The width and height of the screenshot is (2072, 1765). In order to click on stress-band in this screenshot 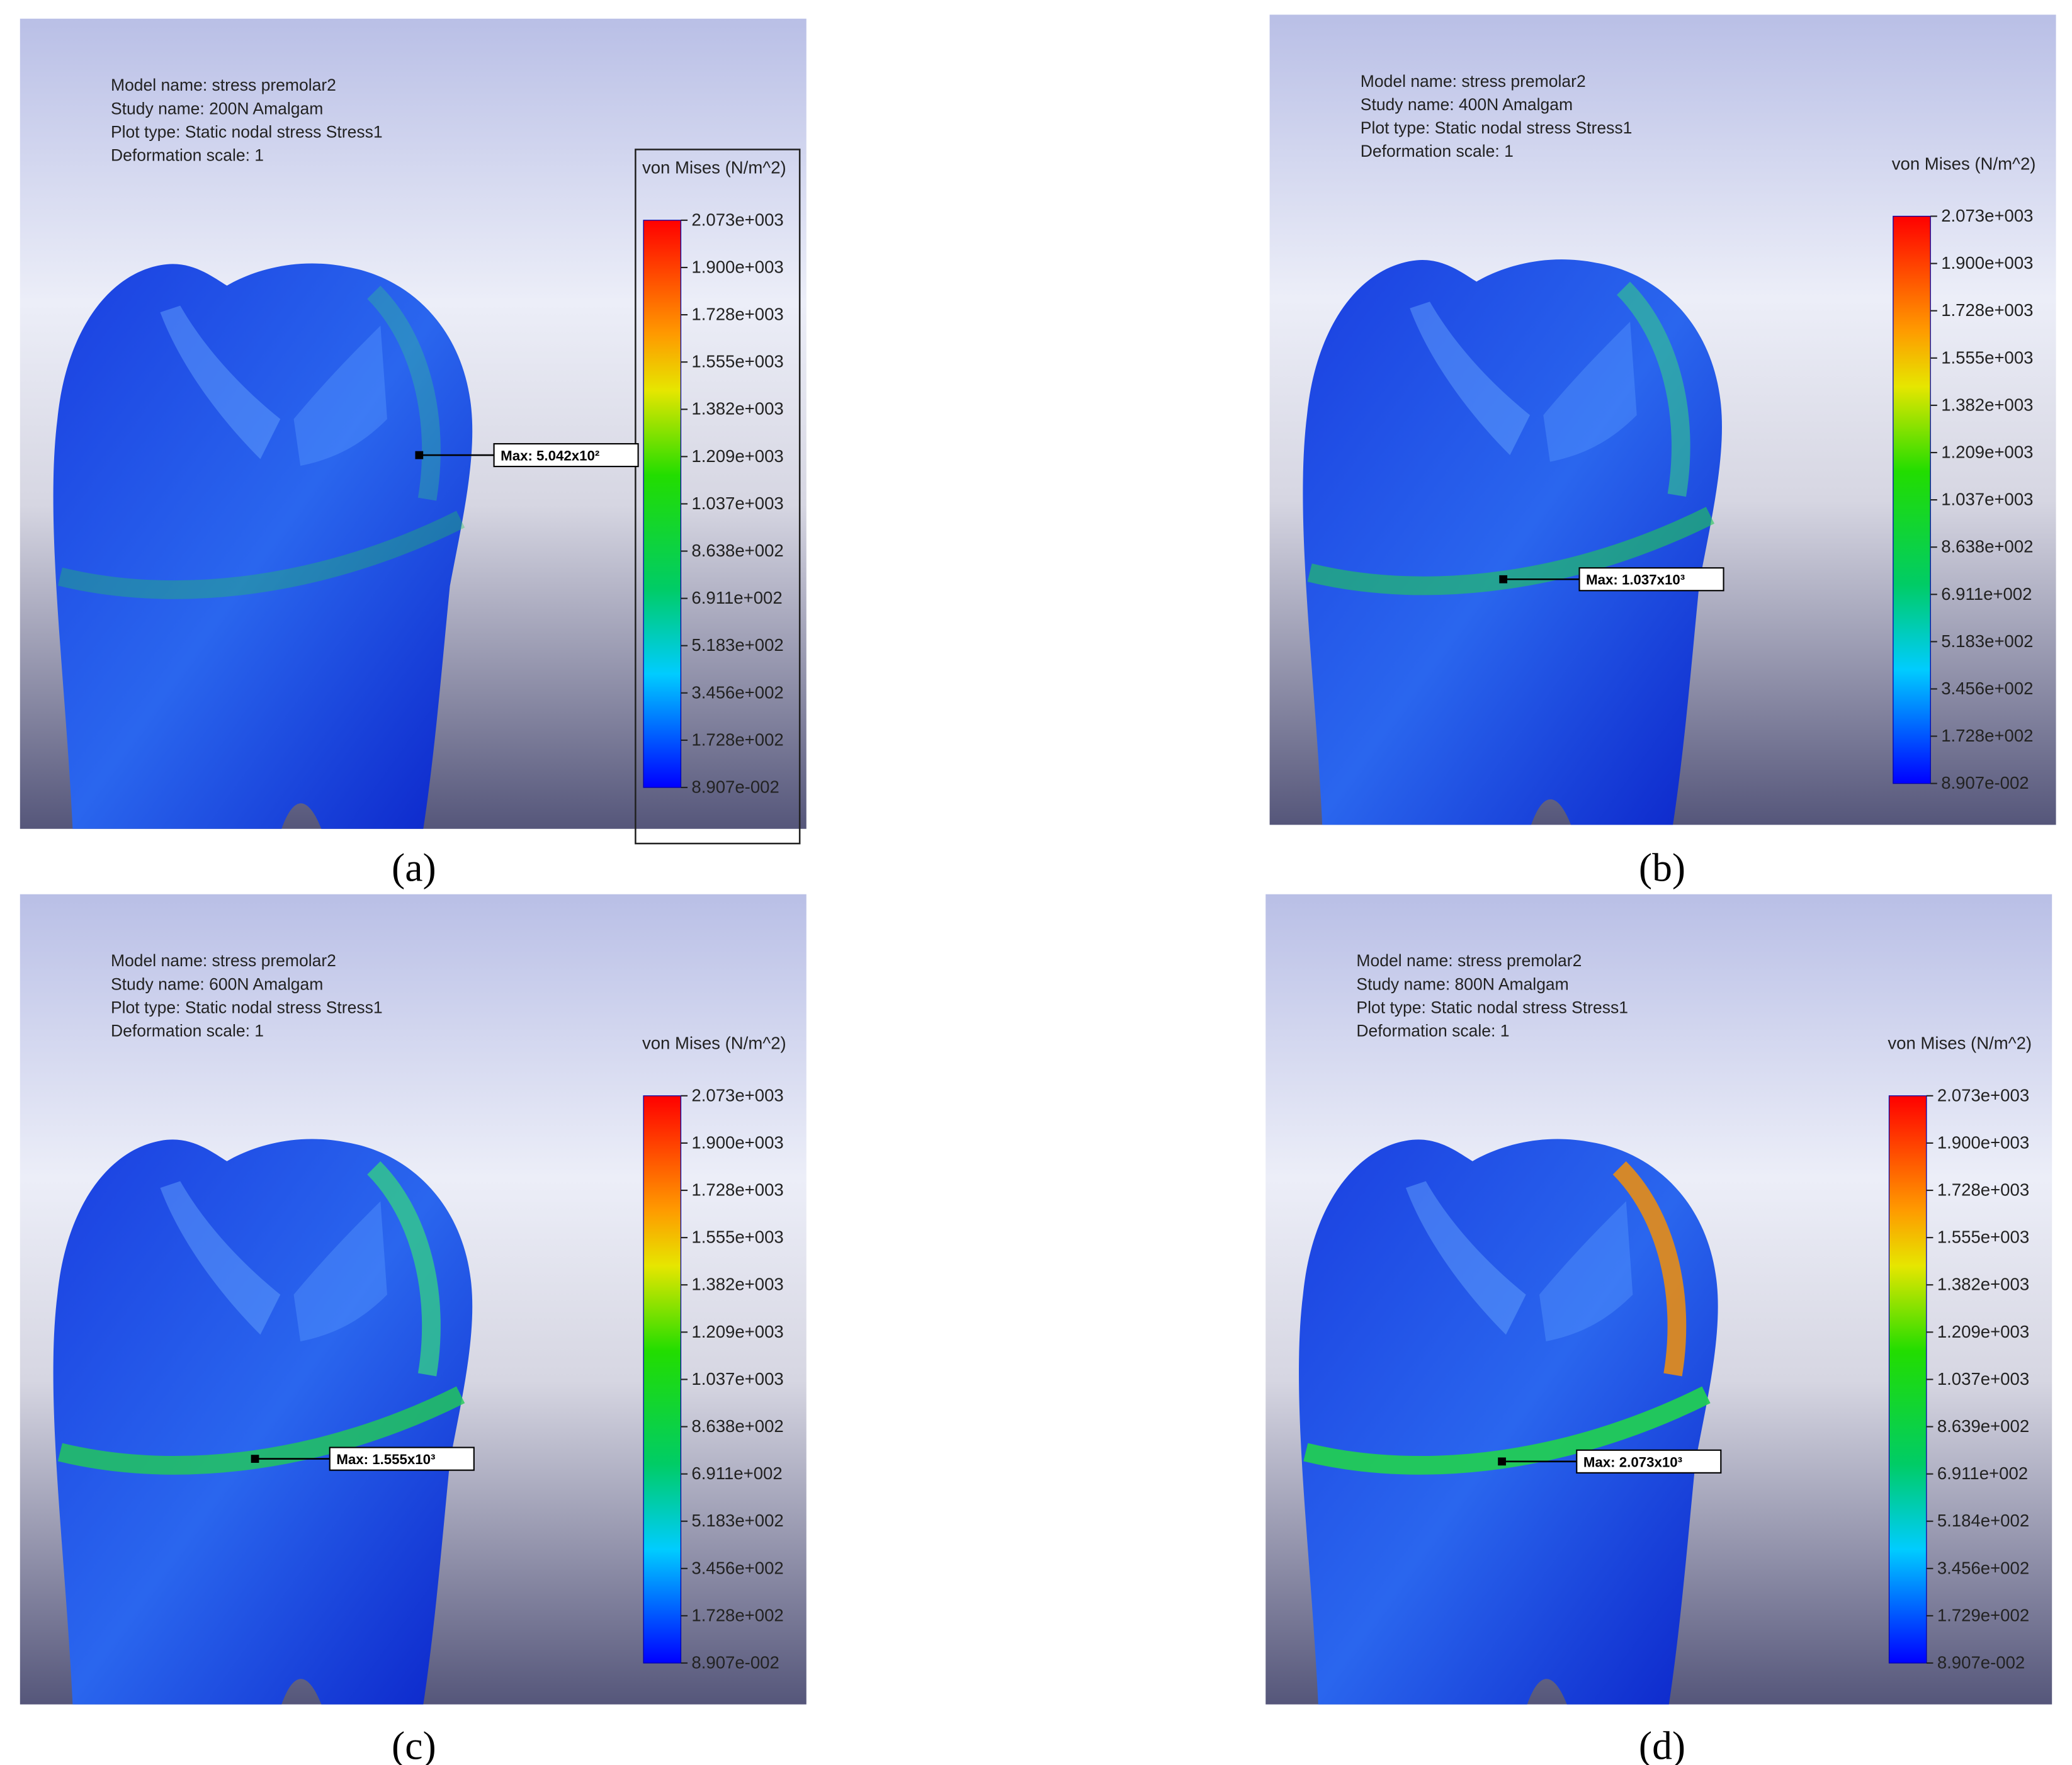, I will do `click(261, 554)`.